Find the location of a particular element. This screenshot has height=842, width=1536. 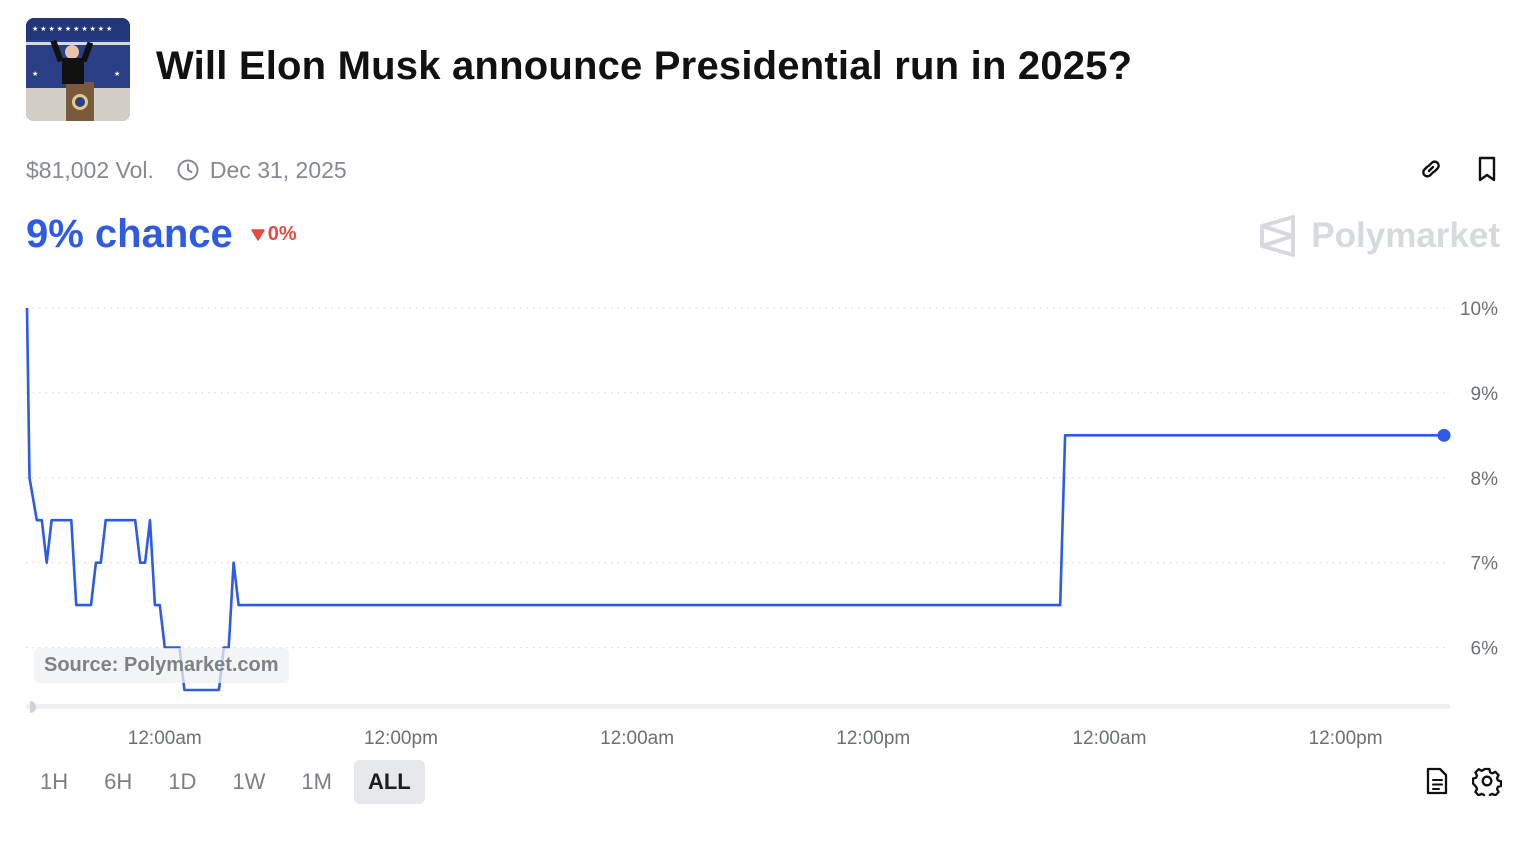

y-tick-label: 7% is located at coordinates (1485, 564).